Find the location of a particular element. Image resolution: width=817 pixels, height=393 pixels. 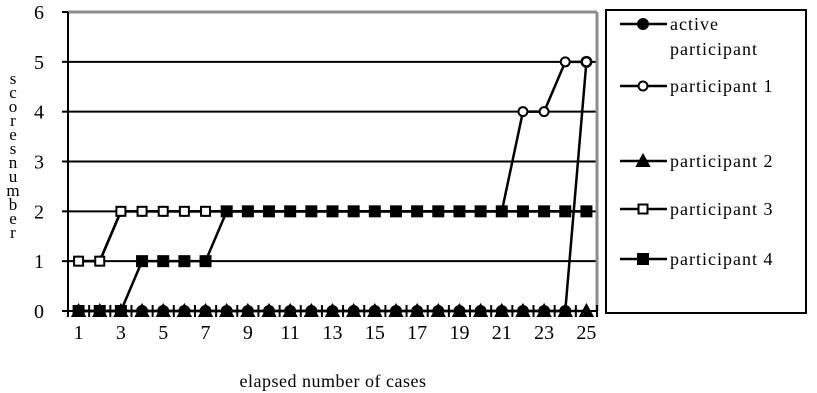

legend-label: participant 3 is located at coordinates (721, 209).